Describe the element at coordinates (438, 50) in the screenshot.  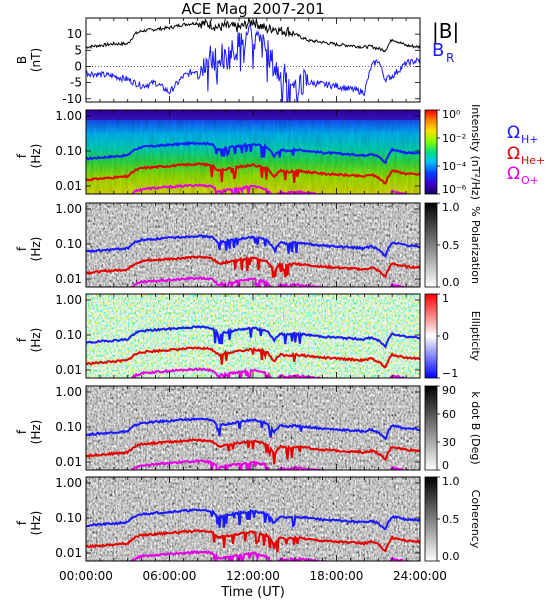
I see `legend-b-radial-label: B` at that location.